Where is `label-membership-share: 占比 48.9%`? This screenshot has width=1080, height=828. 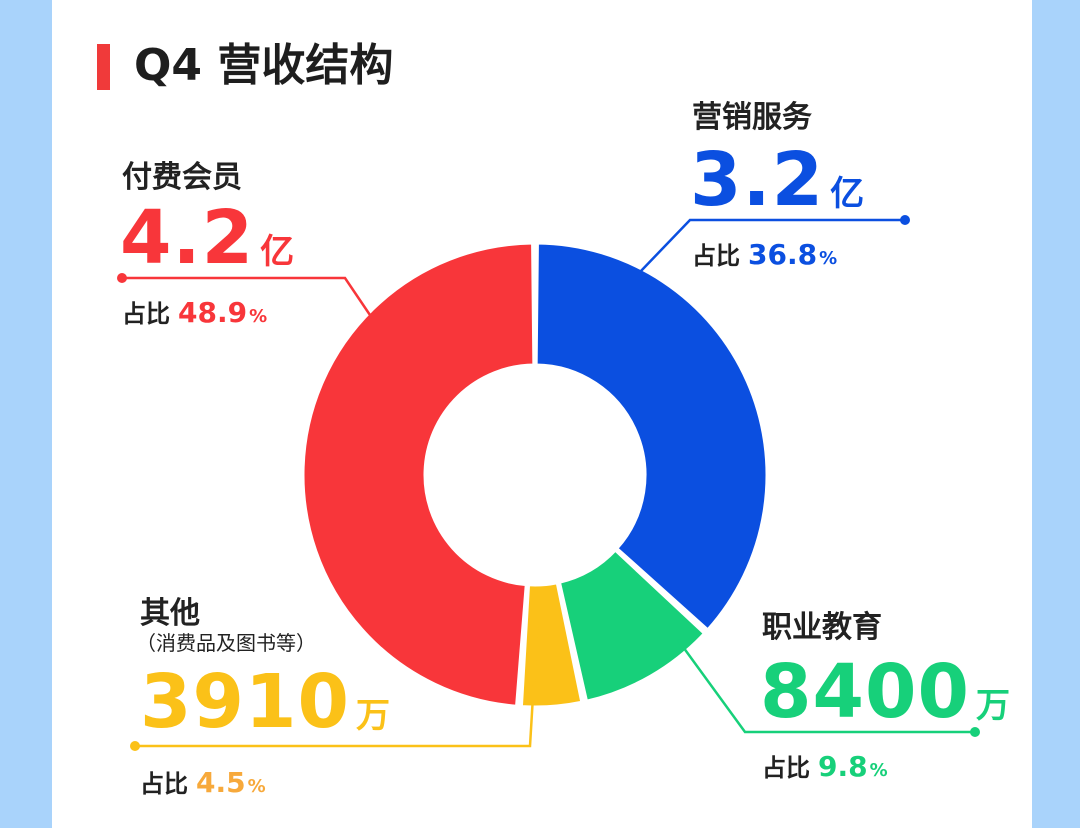 label-membership-share: 占比 48.9% is located at coordinates (194, 315).